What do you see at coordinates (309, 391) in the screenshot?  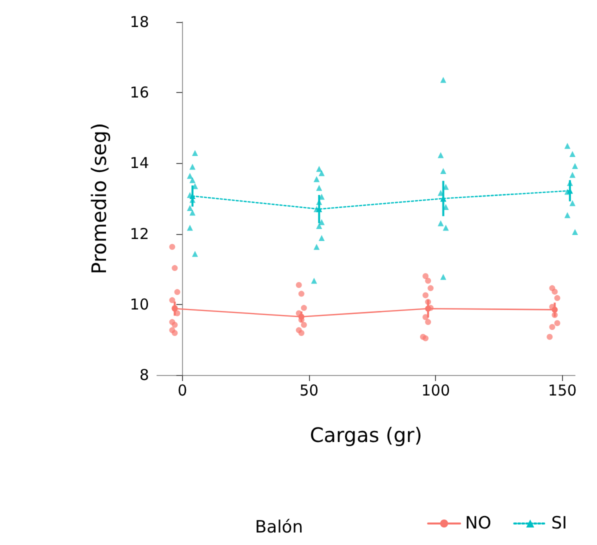 I see `x-tick-label: 50` at bounding box center [309, 391].